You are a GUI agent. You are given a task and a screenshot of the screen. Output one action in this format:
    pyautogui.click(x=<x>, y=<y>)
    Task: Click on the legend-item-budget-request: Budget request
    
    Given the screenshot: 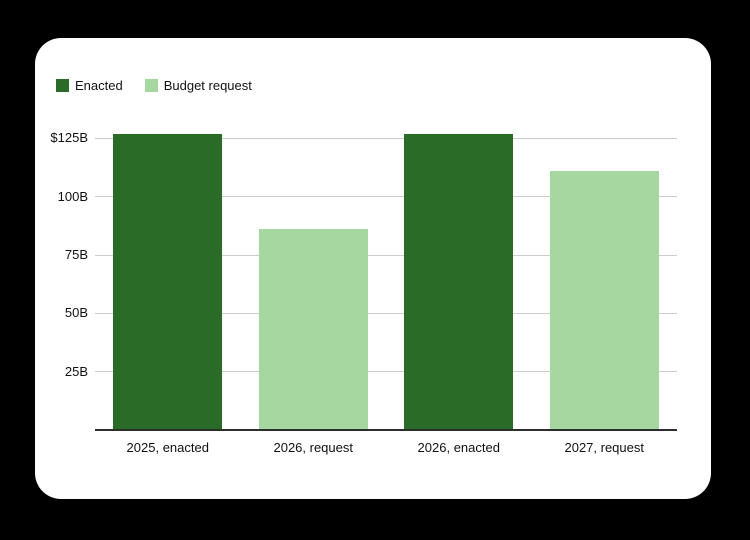 What is the action you would take?
    pyautogui.click(x=198, y=85)
    